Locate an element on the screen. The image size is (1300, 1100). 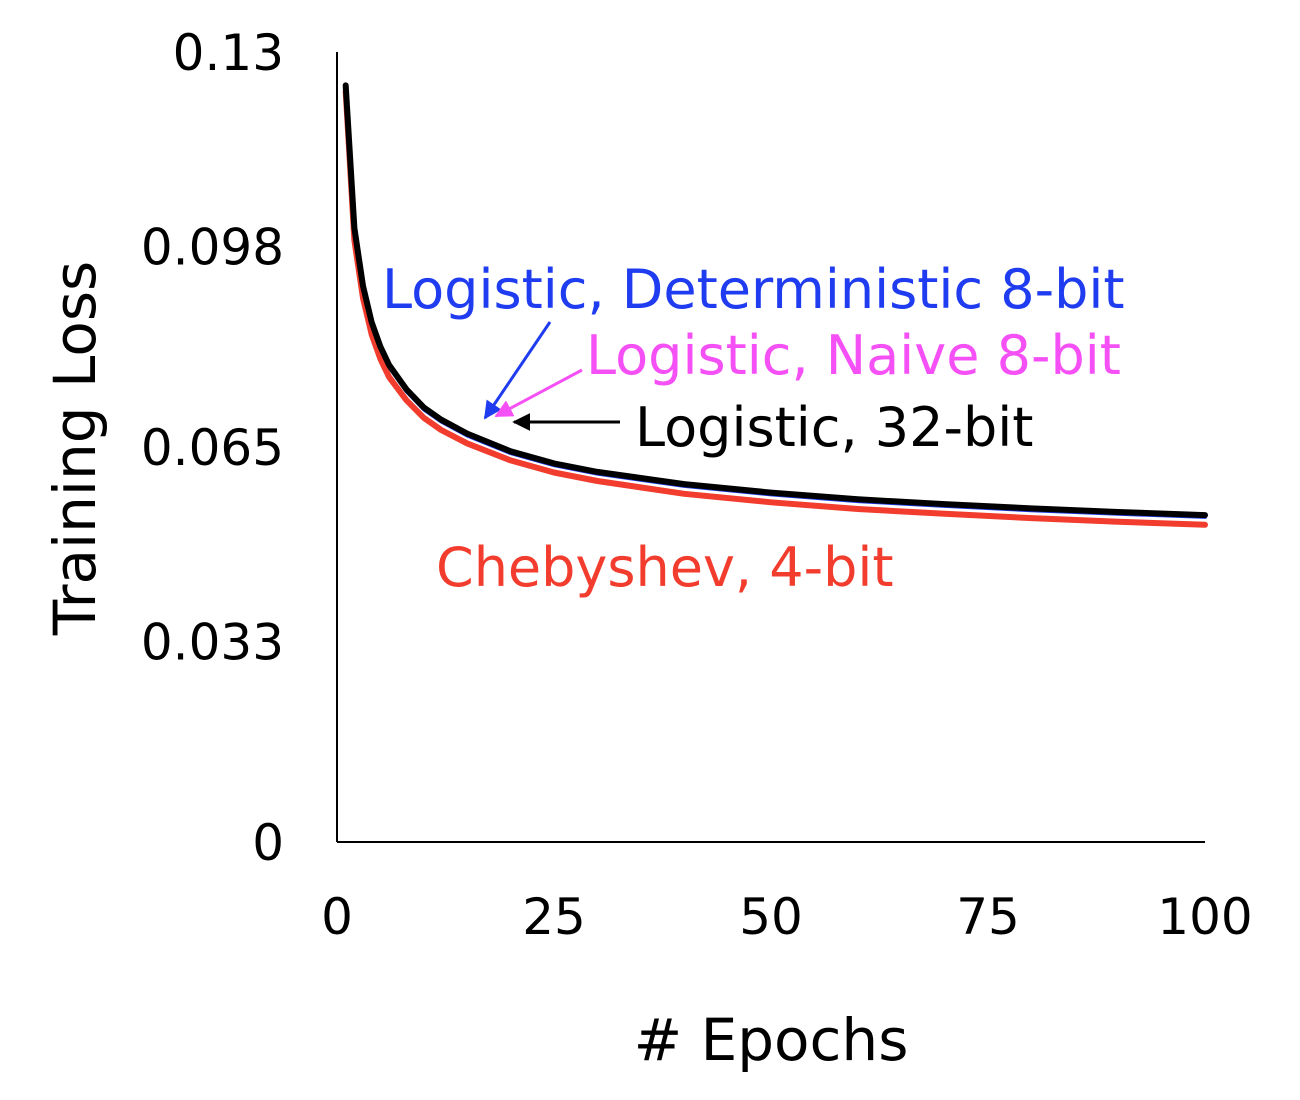
annotation-logistic-32bit: Logistic, 32-bit is located at coordinates (834, 427).